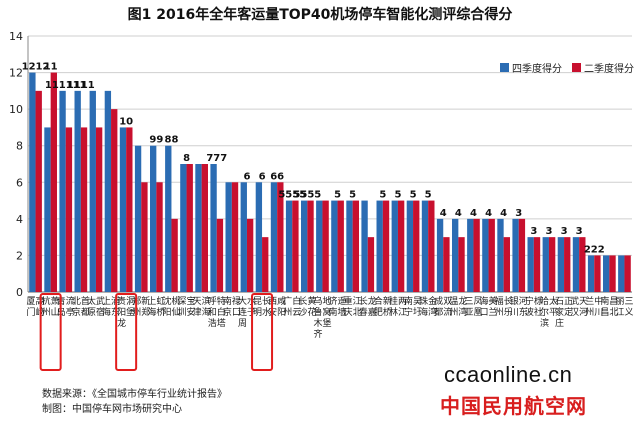 This screenshot has width=640, height=427. I want to click on x-tick-label: 咸, so click(281, 301).